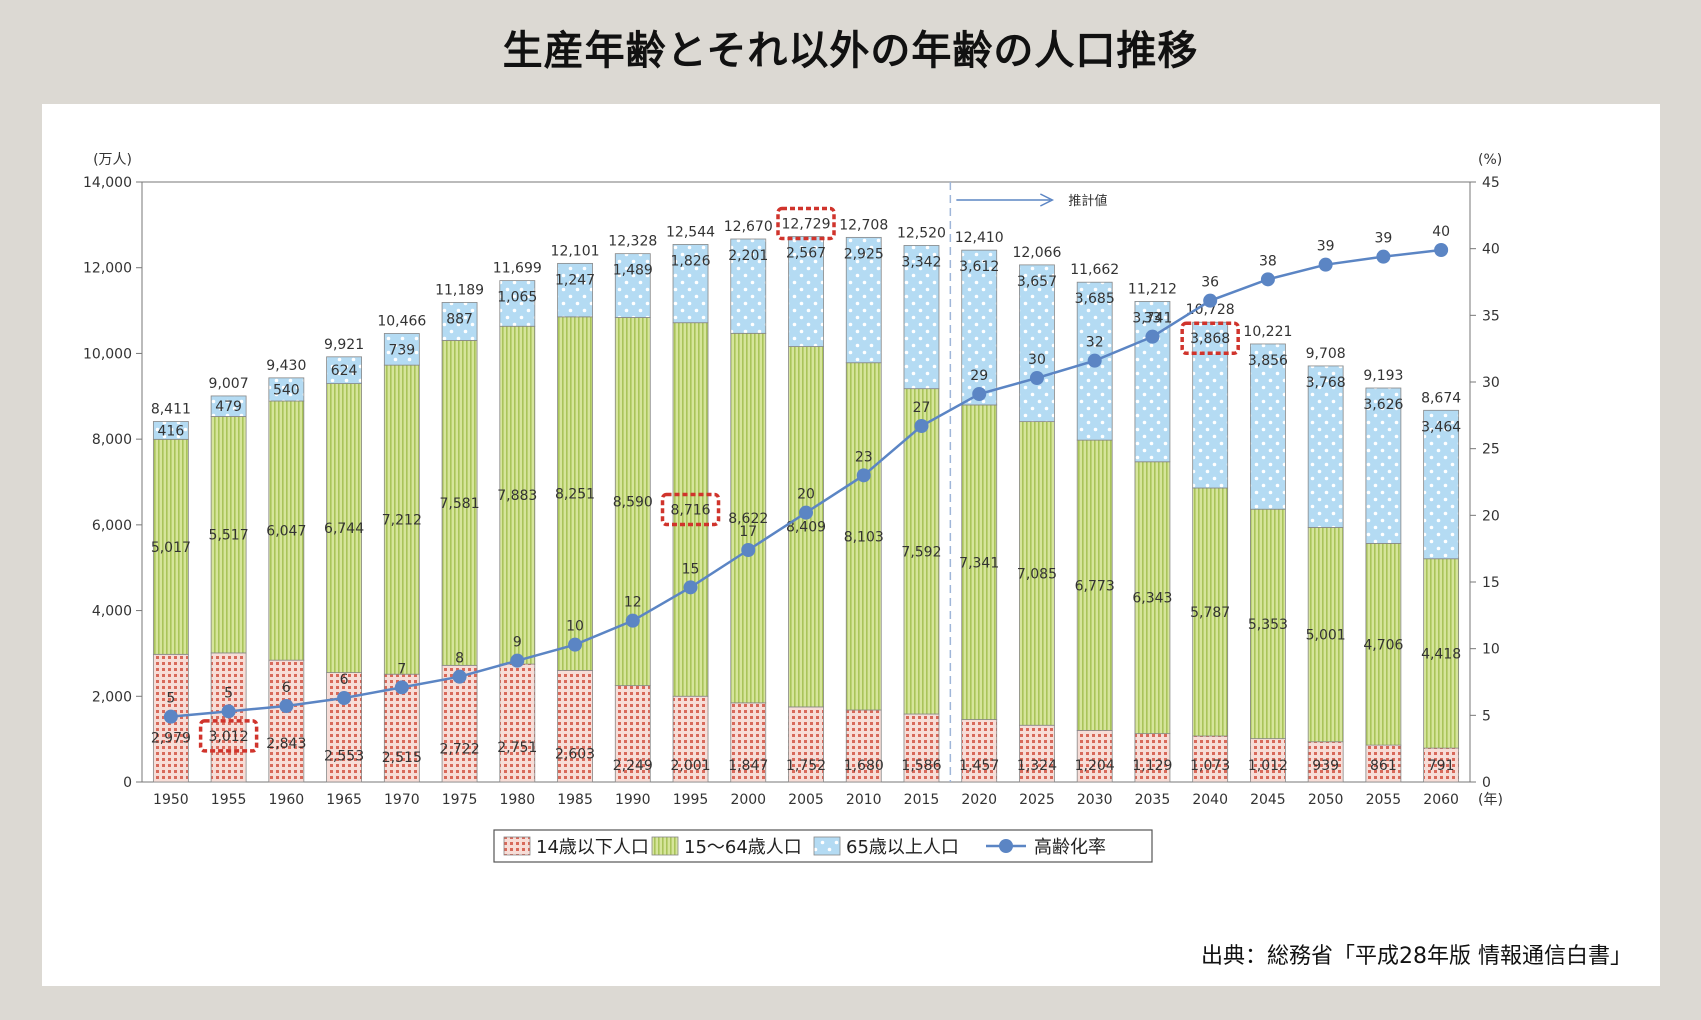 The height and width of the screenshot is (1020, 1701). I want to click on segment-value-label: 3,342, so click(921, 262).